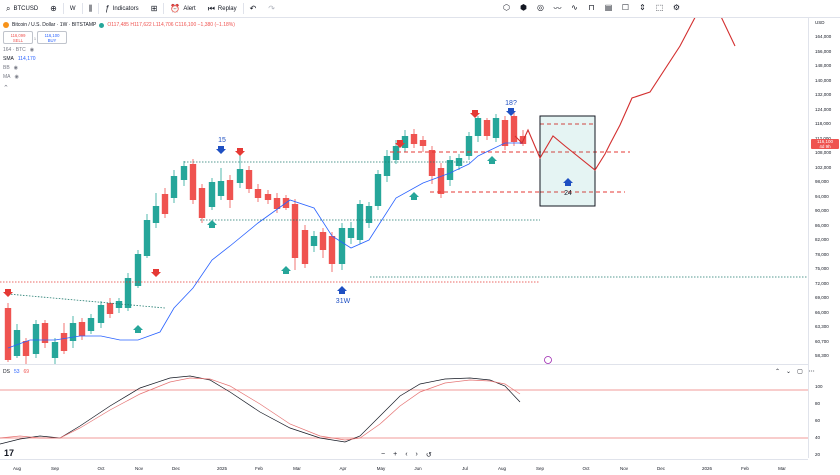  I want to click on interval-button: W, so click(73, 9).